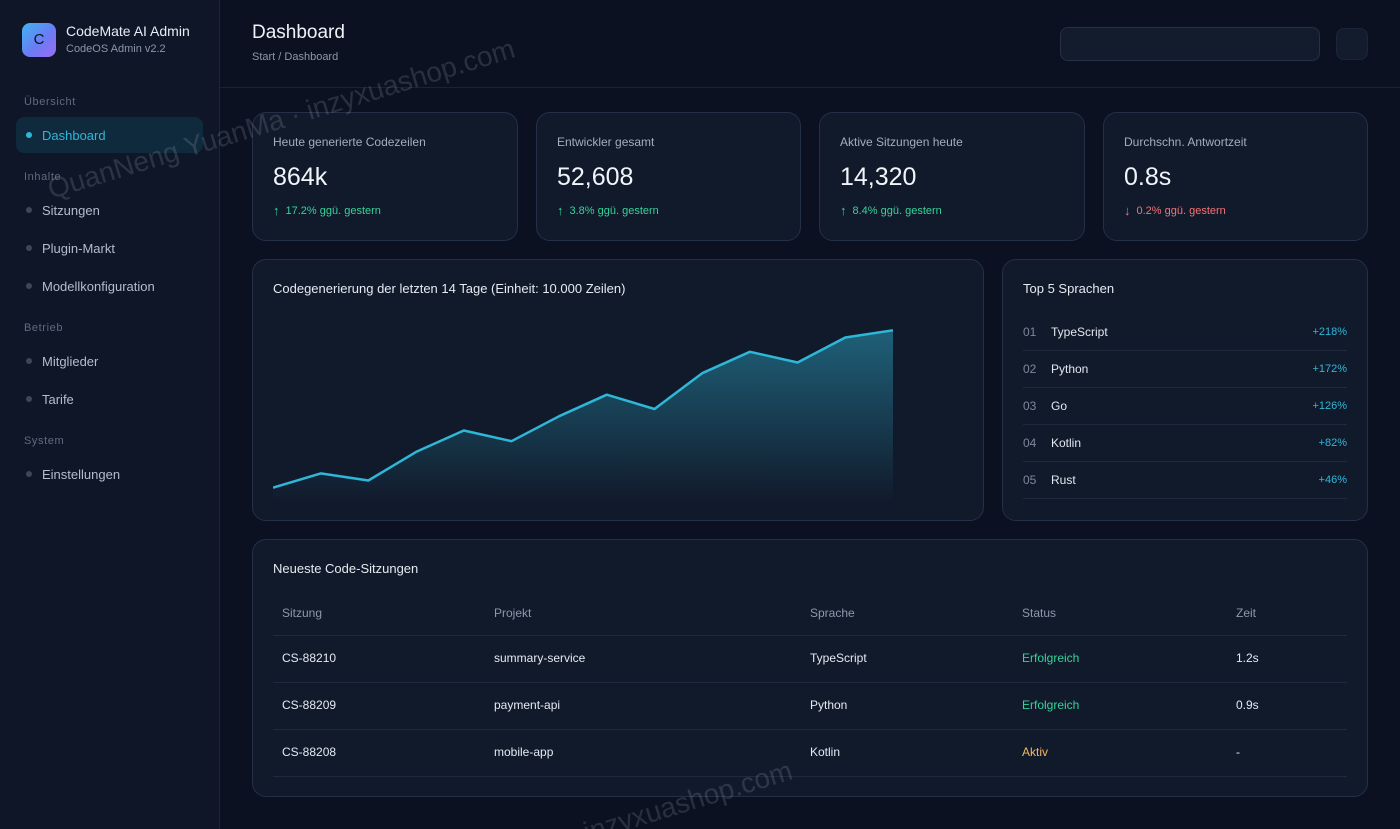  Describe the element at coordinates (39, 39) in the screenshot. I see `app-logo: C` at that location.